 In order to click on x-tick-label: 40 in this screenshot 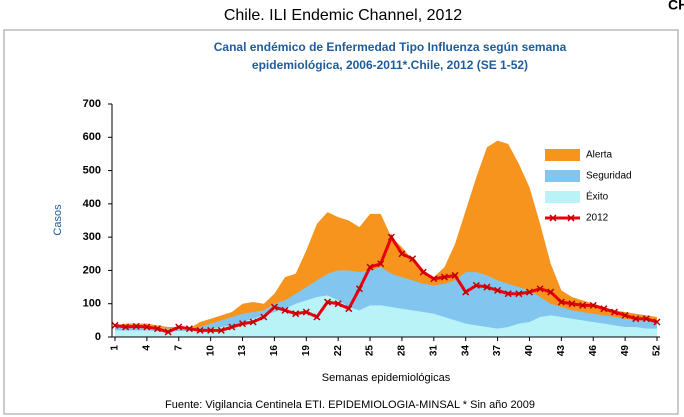, I will do `click(529, 351)`.